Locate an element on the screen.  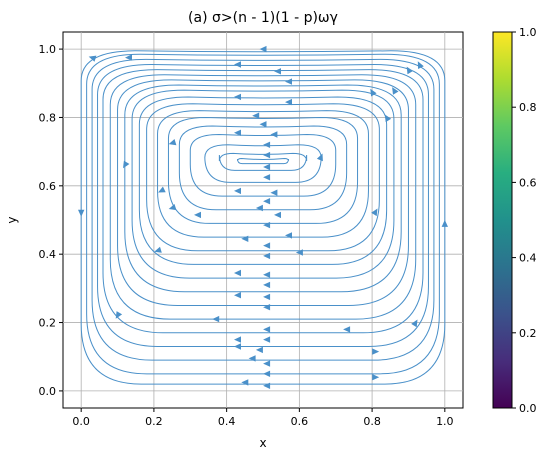
colorbar-tick-label: 0.4 is located at coordinates (528, 258).